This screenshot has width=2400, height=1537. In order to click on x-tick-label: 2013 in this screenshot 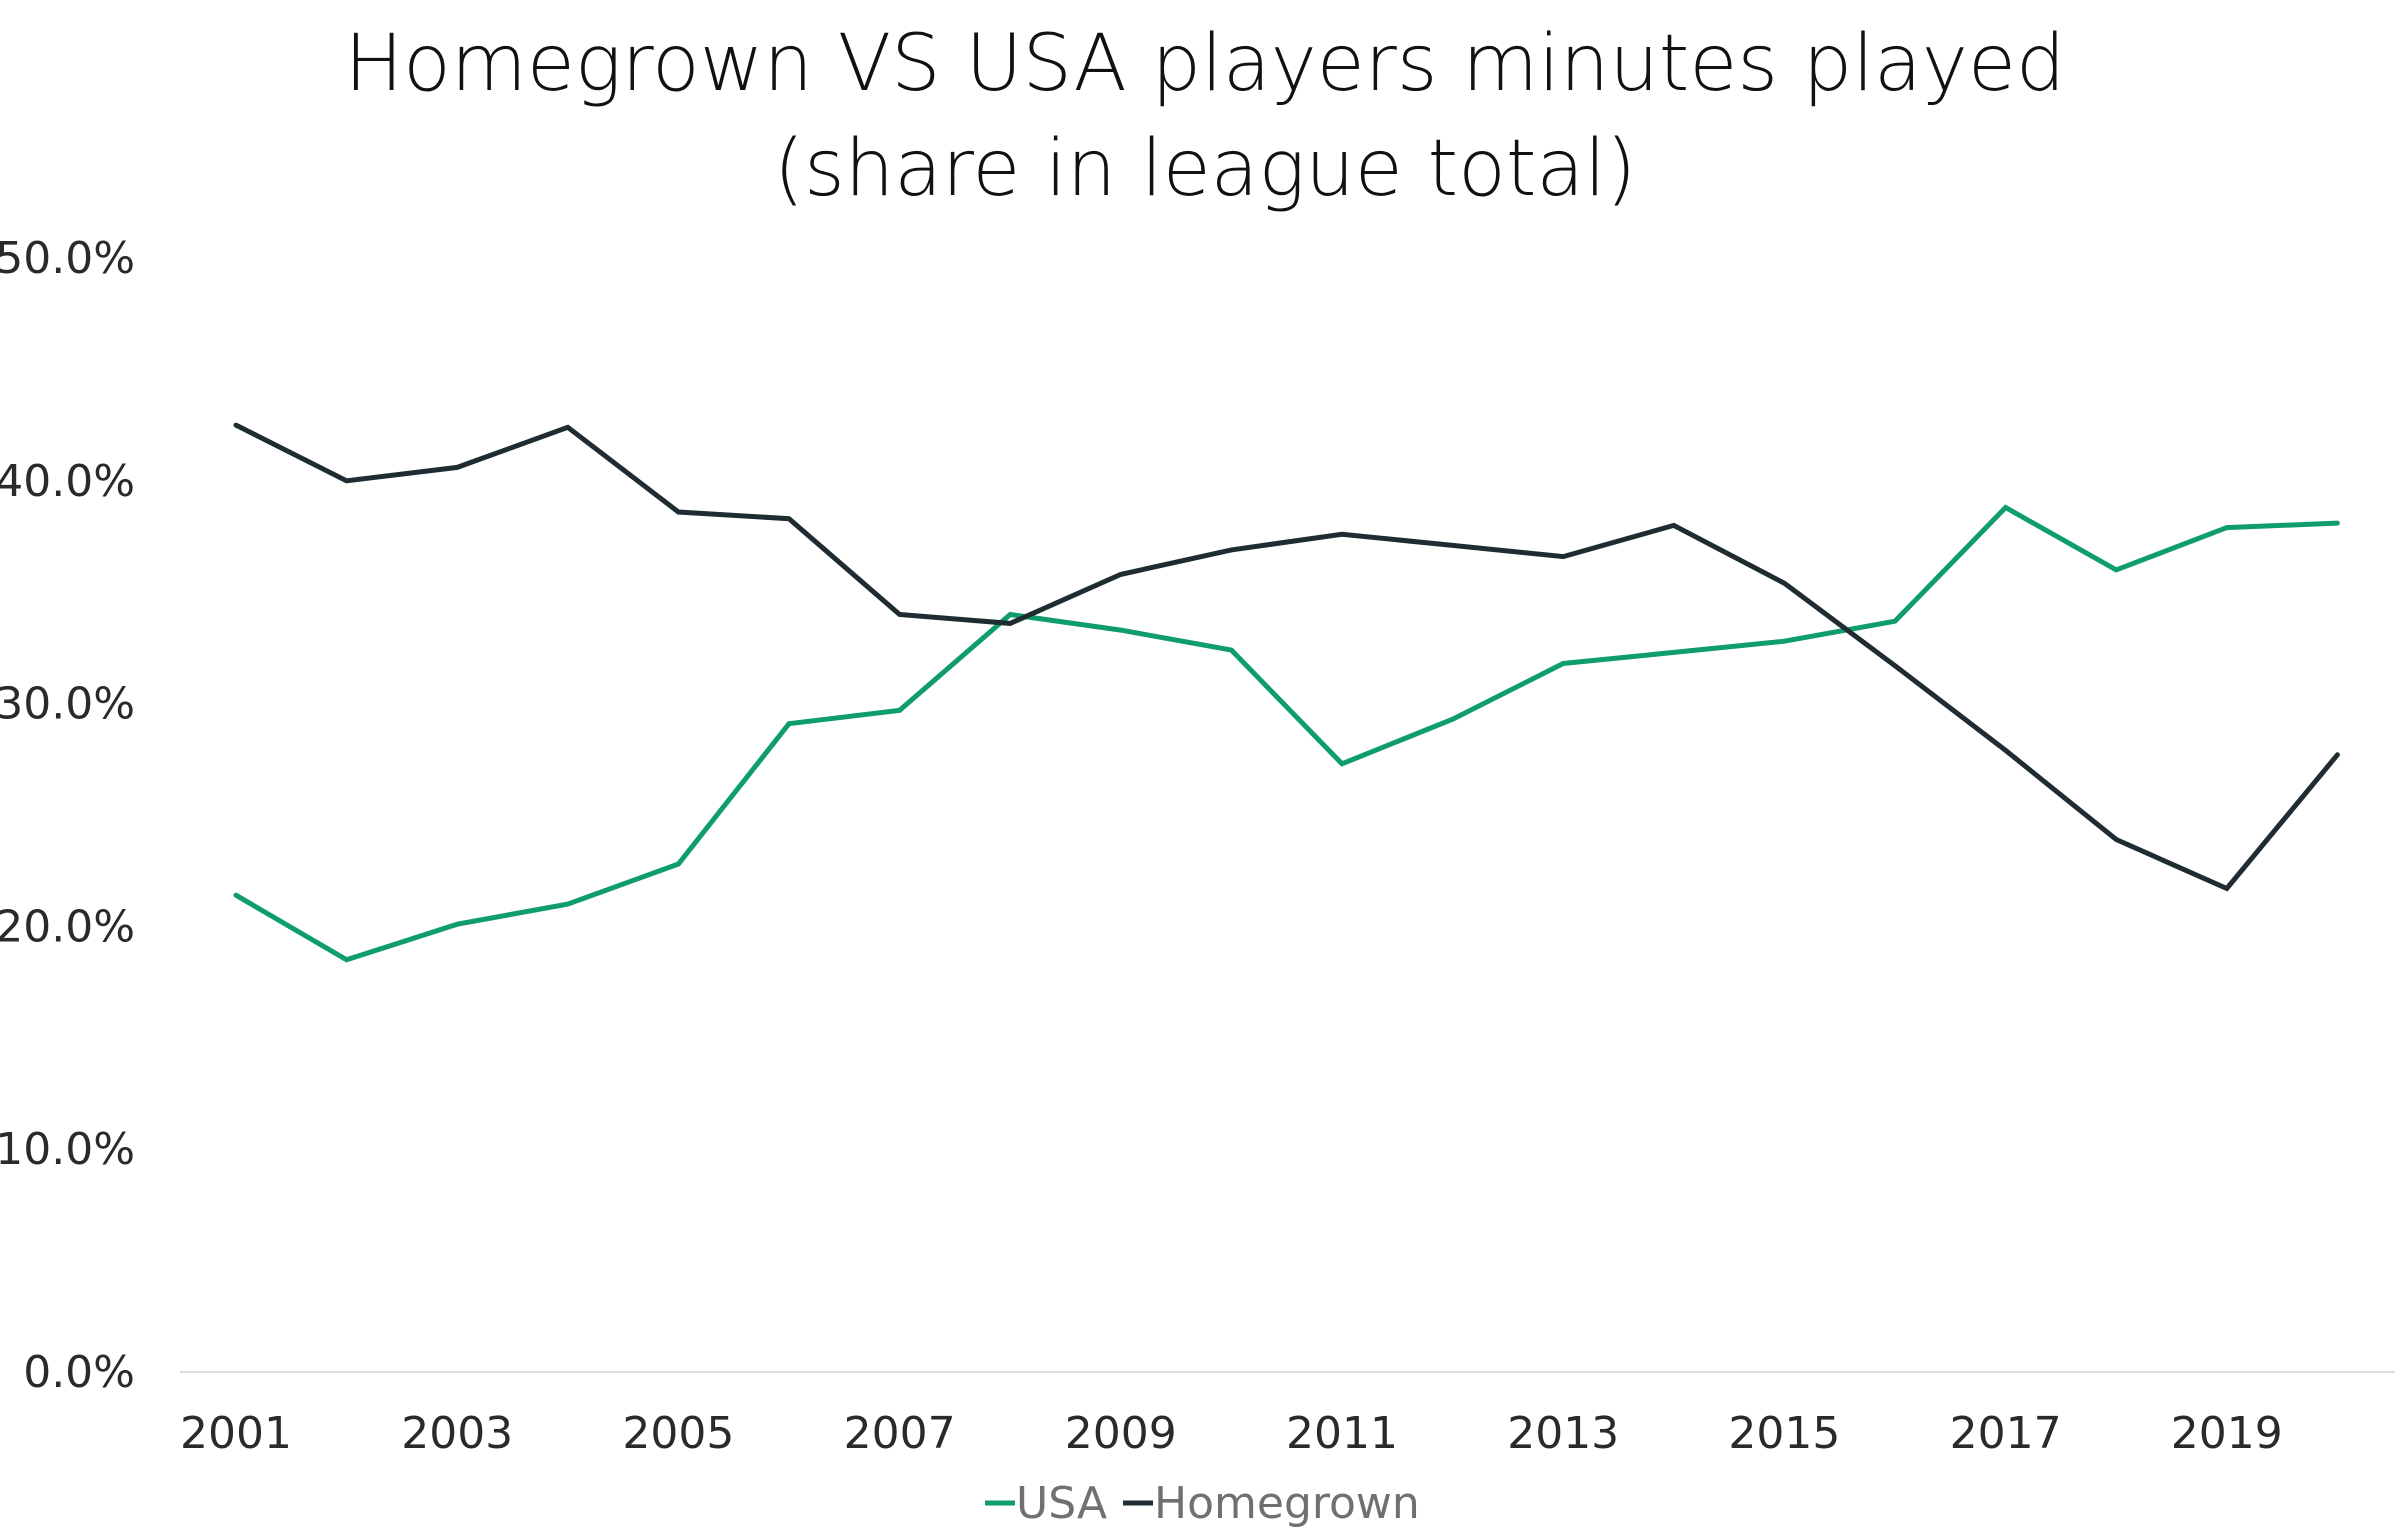, I will do `click(1563, 1433)`.